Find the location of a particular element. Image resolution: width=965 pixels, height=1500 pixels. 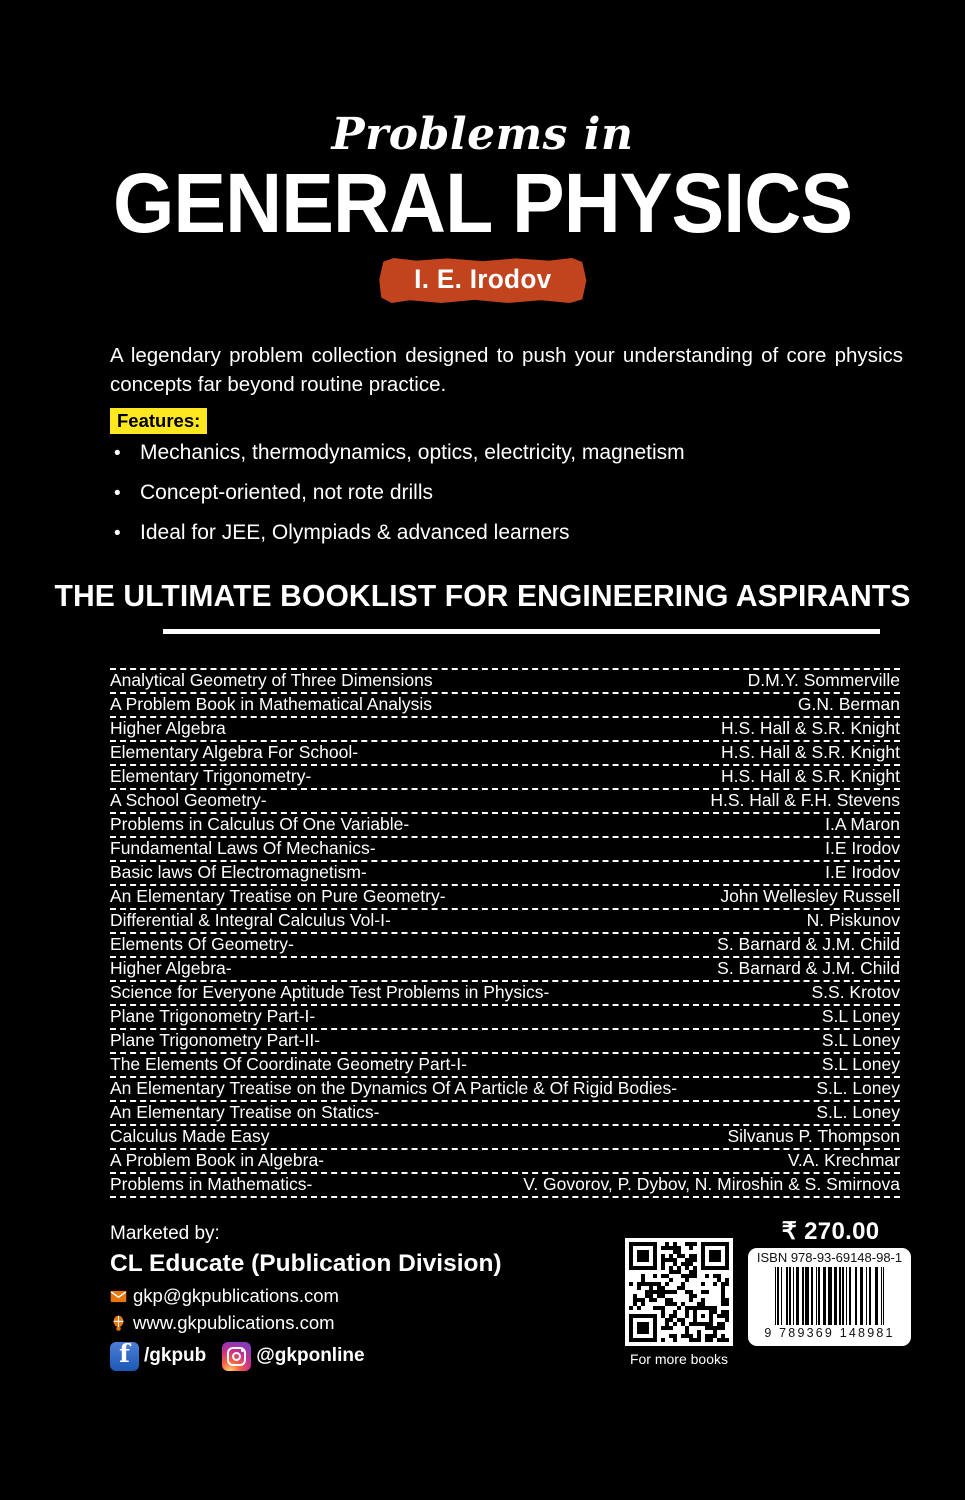

title-block: Problems in GENERAL PHYSICS I. E. Irodov is located at coordinates (482, 206).